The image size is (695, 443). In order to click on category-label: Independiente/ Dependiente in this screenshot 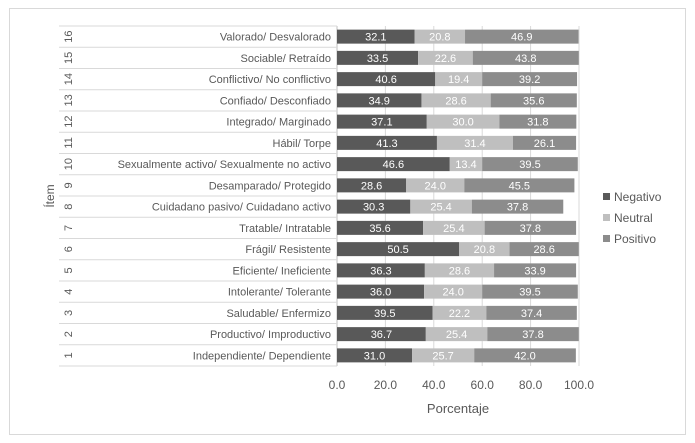, I will do `click(262, 356)`.